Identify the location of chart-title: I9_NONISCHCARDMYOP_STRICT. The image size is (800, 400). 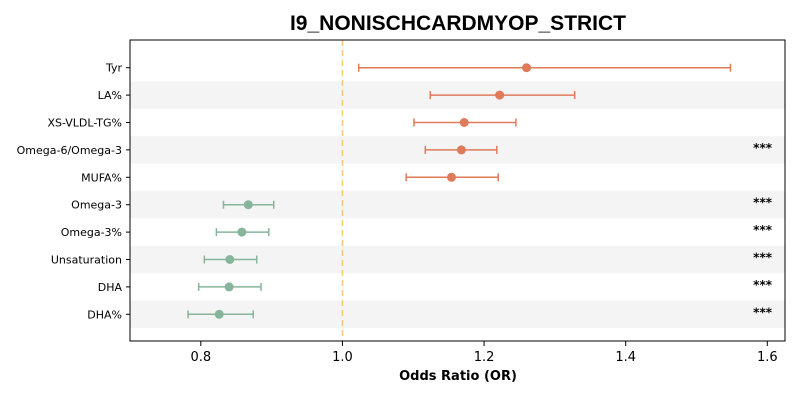
(458, 23).